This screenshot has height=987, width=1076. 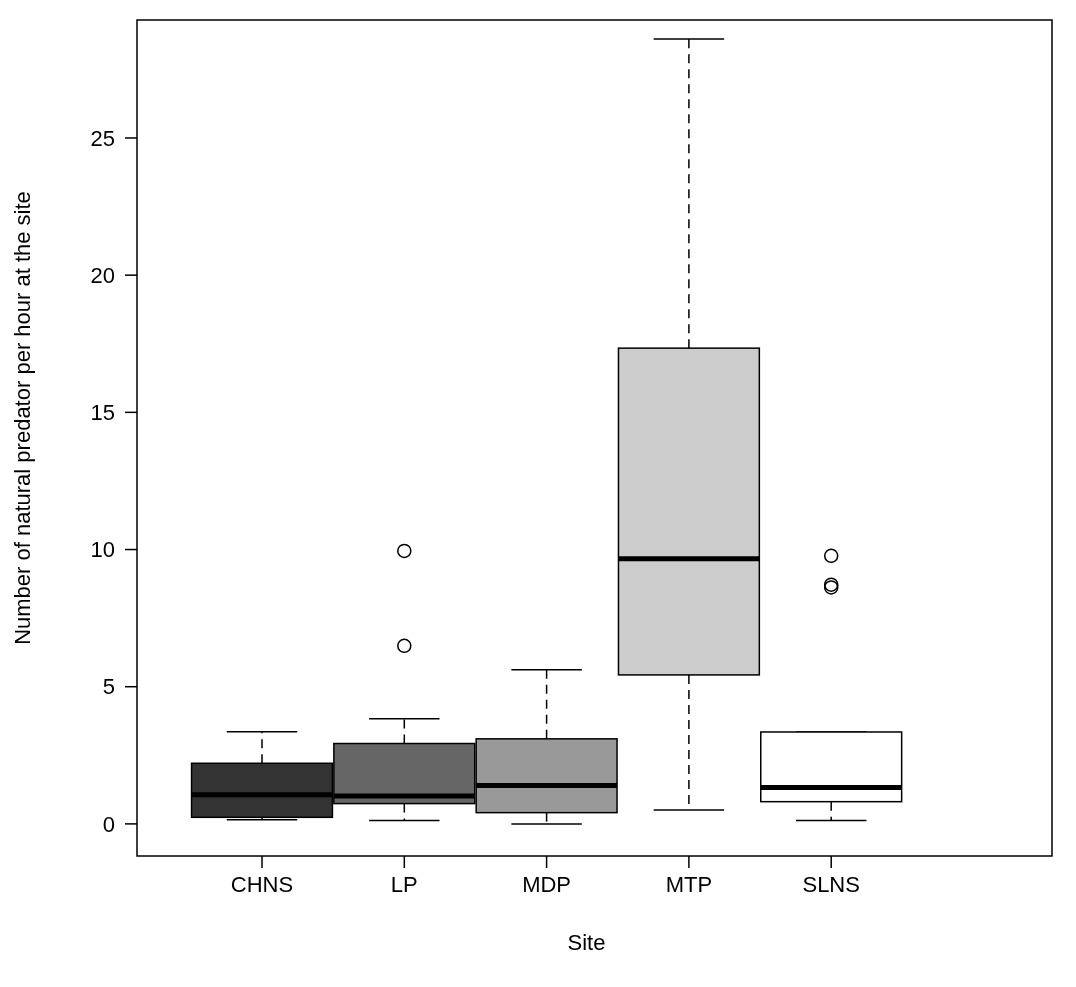 What do you see at coordinates (102, 550) in the screenshot?
I see `y-tick-label: 10` at bounding box center [102, 550].